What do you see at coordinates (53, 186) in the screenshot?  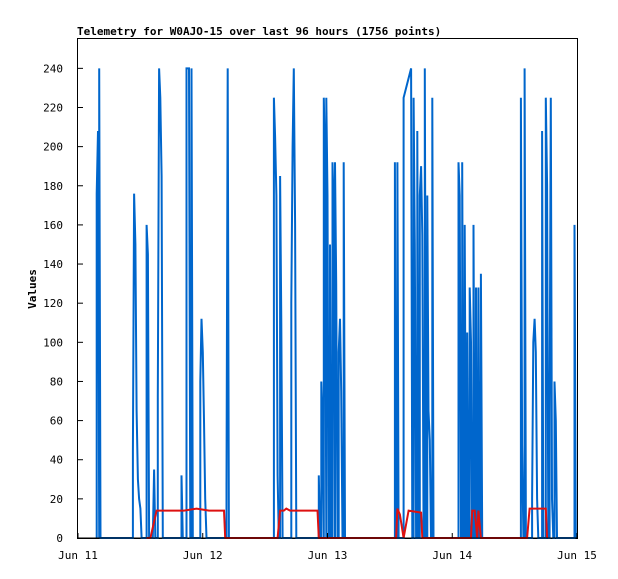 I see `y-tick-label: 180` at bounding box center [53, 186].